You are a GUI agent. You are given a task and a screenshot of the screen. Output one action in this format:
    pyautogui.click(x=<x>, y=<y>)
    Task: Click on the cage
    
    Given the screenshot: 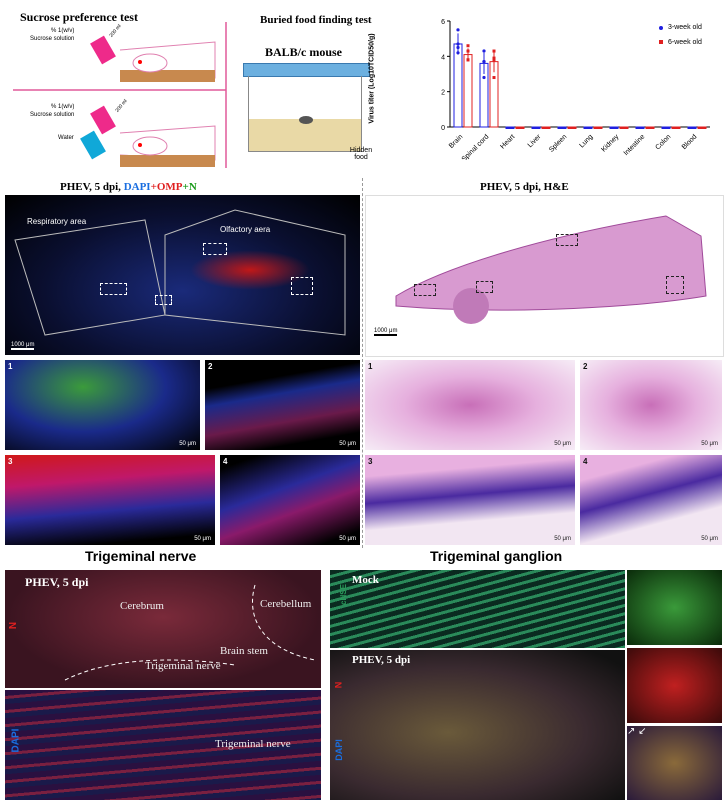 What is the action you would take?
    pyautogui.click(x=305, y=114)
    